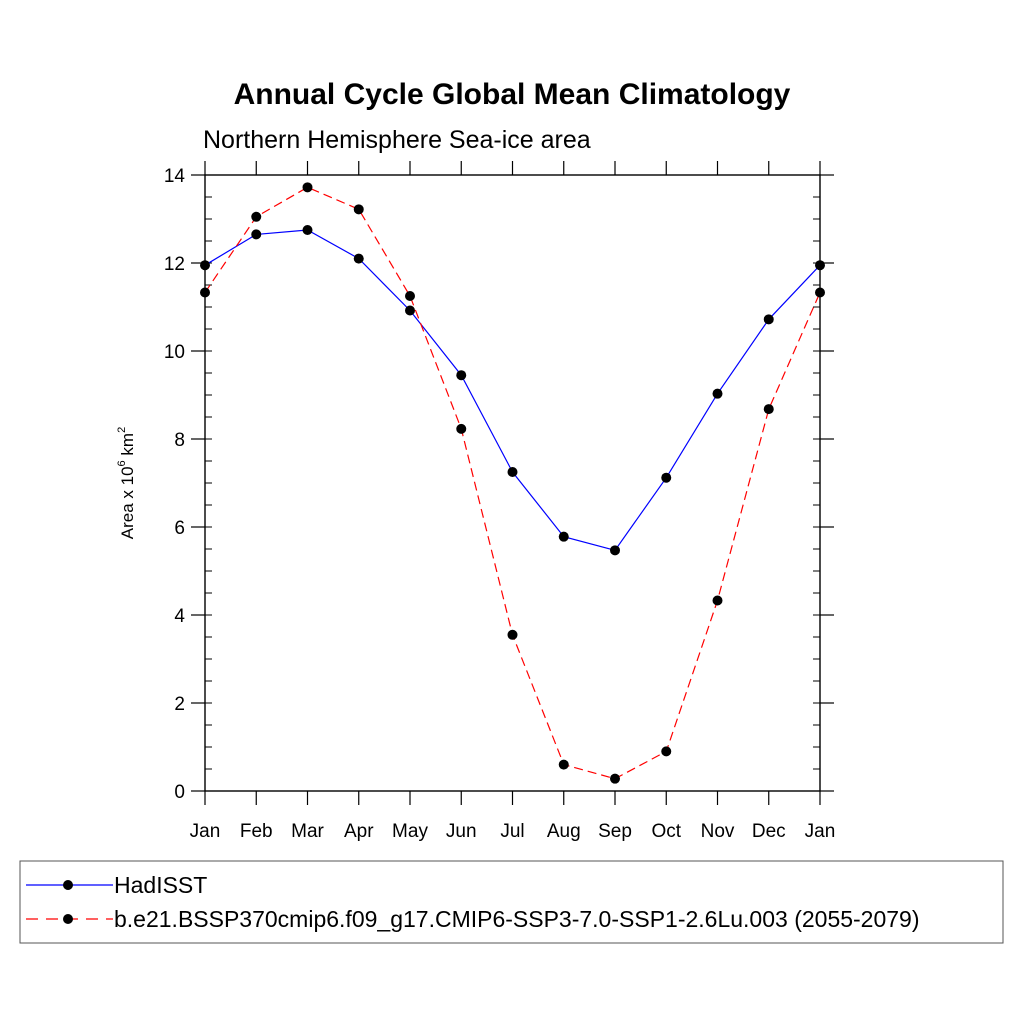 This screenshot has width=1024, height=1024. What do you see at coordinates (174, 352) in the screenshot?
I see `y-tick-label: 10` at bounding box center [174, 352].